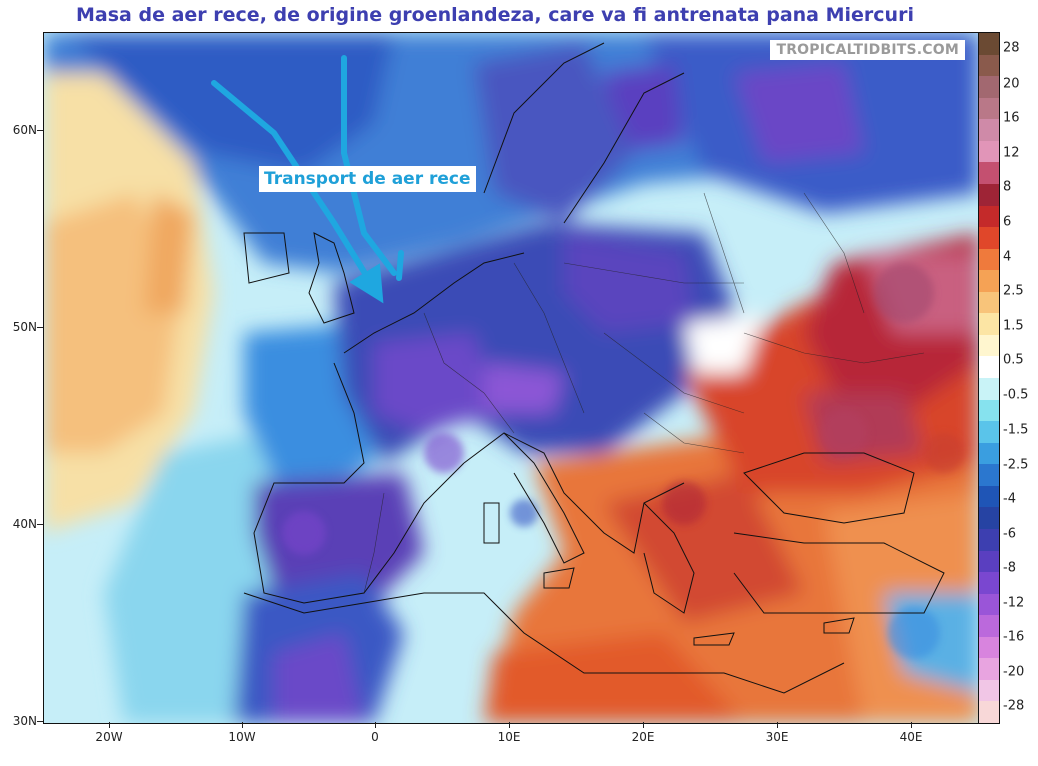  I want to click on longitude-label: 20W, so click(109, 737).